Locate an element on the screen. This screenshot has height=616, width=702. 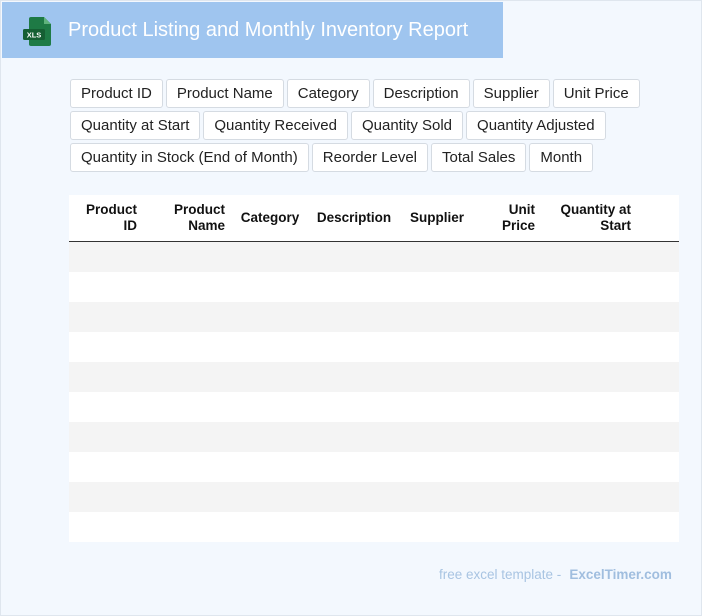
field-chip: Quantity Received is located at coordinates (275, 125).